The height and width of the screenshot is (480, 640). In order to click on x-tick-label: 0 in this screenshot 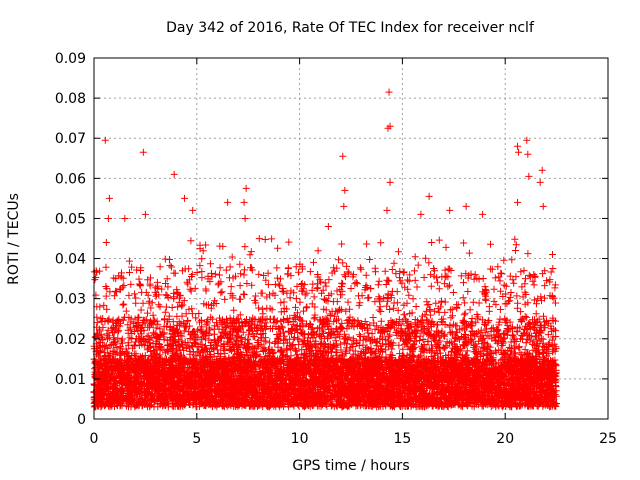, I will do `click(94, 439)`.